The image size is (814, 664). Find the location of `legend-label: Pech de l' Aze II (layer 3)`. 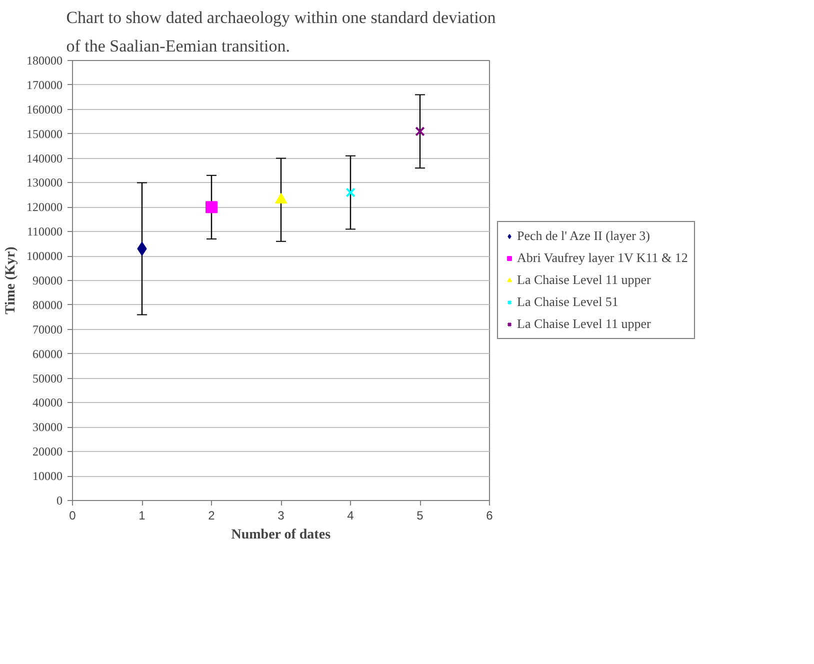

legend-label: Pech de l' Aze II (layer 3) is located at coordinates (583, 236).